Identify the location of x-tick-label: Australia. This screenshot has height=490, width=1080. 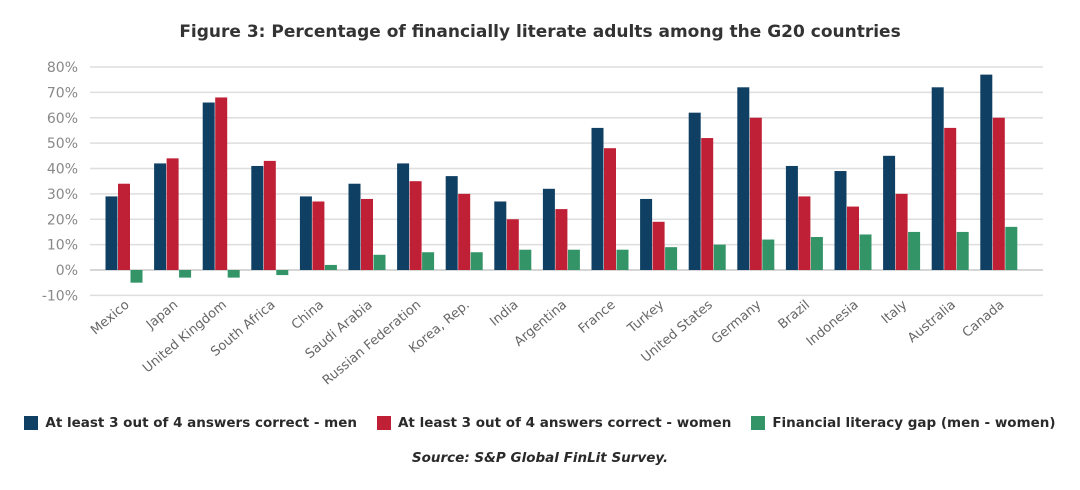
(932, 322).